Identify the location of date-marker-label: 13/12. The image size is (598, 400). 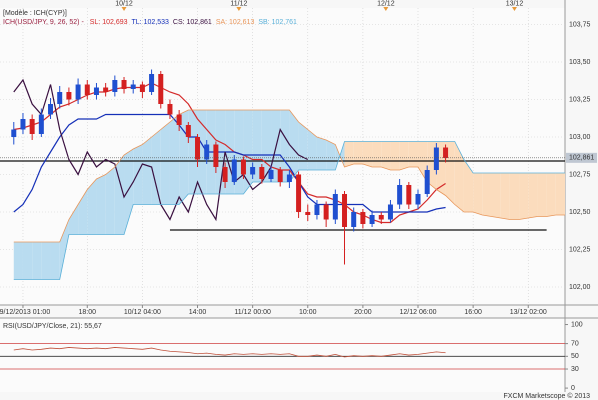
(515, 3).